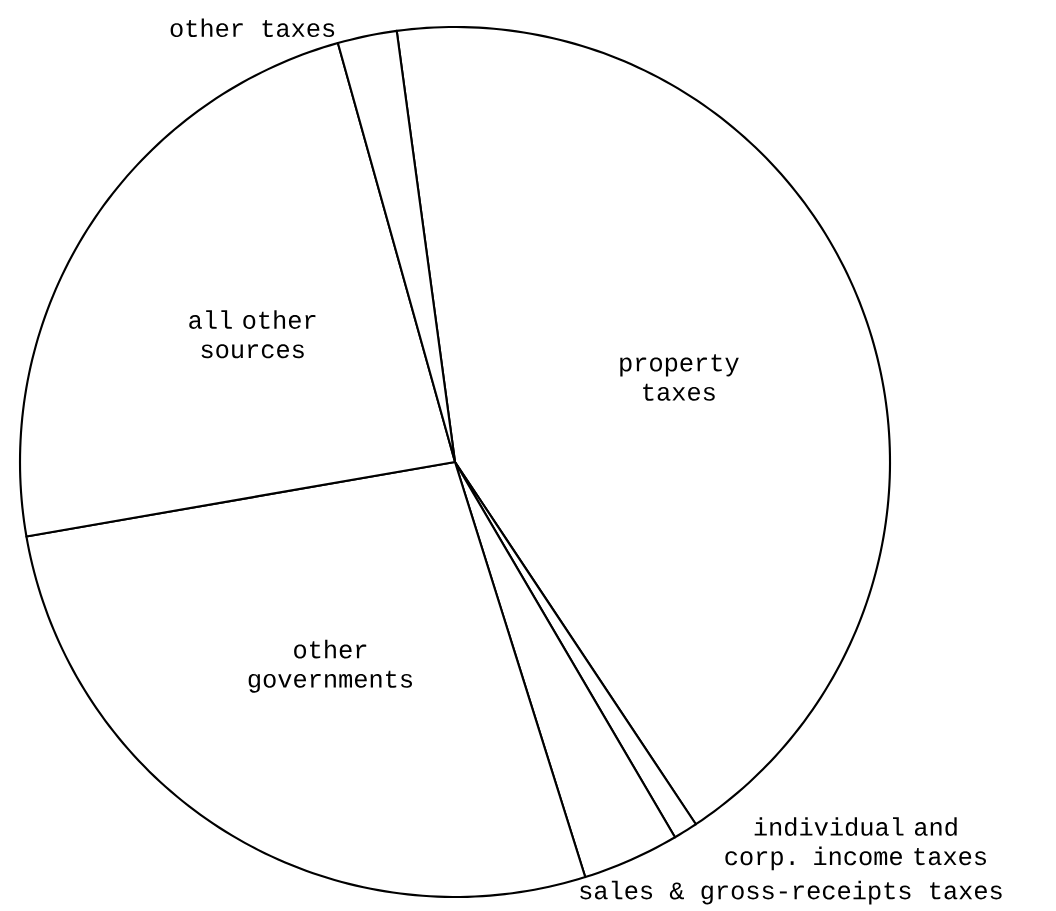  Describe the element at coordinates (252, 334) in the screenshot. I see `slice-label: all other sources` at that location.